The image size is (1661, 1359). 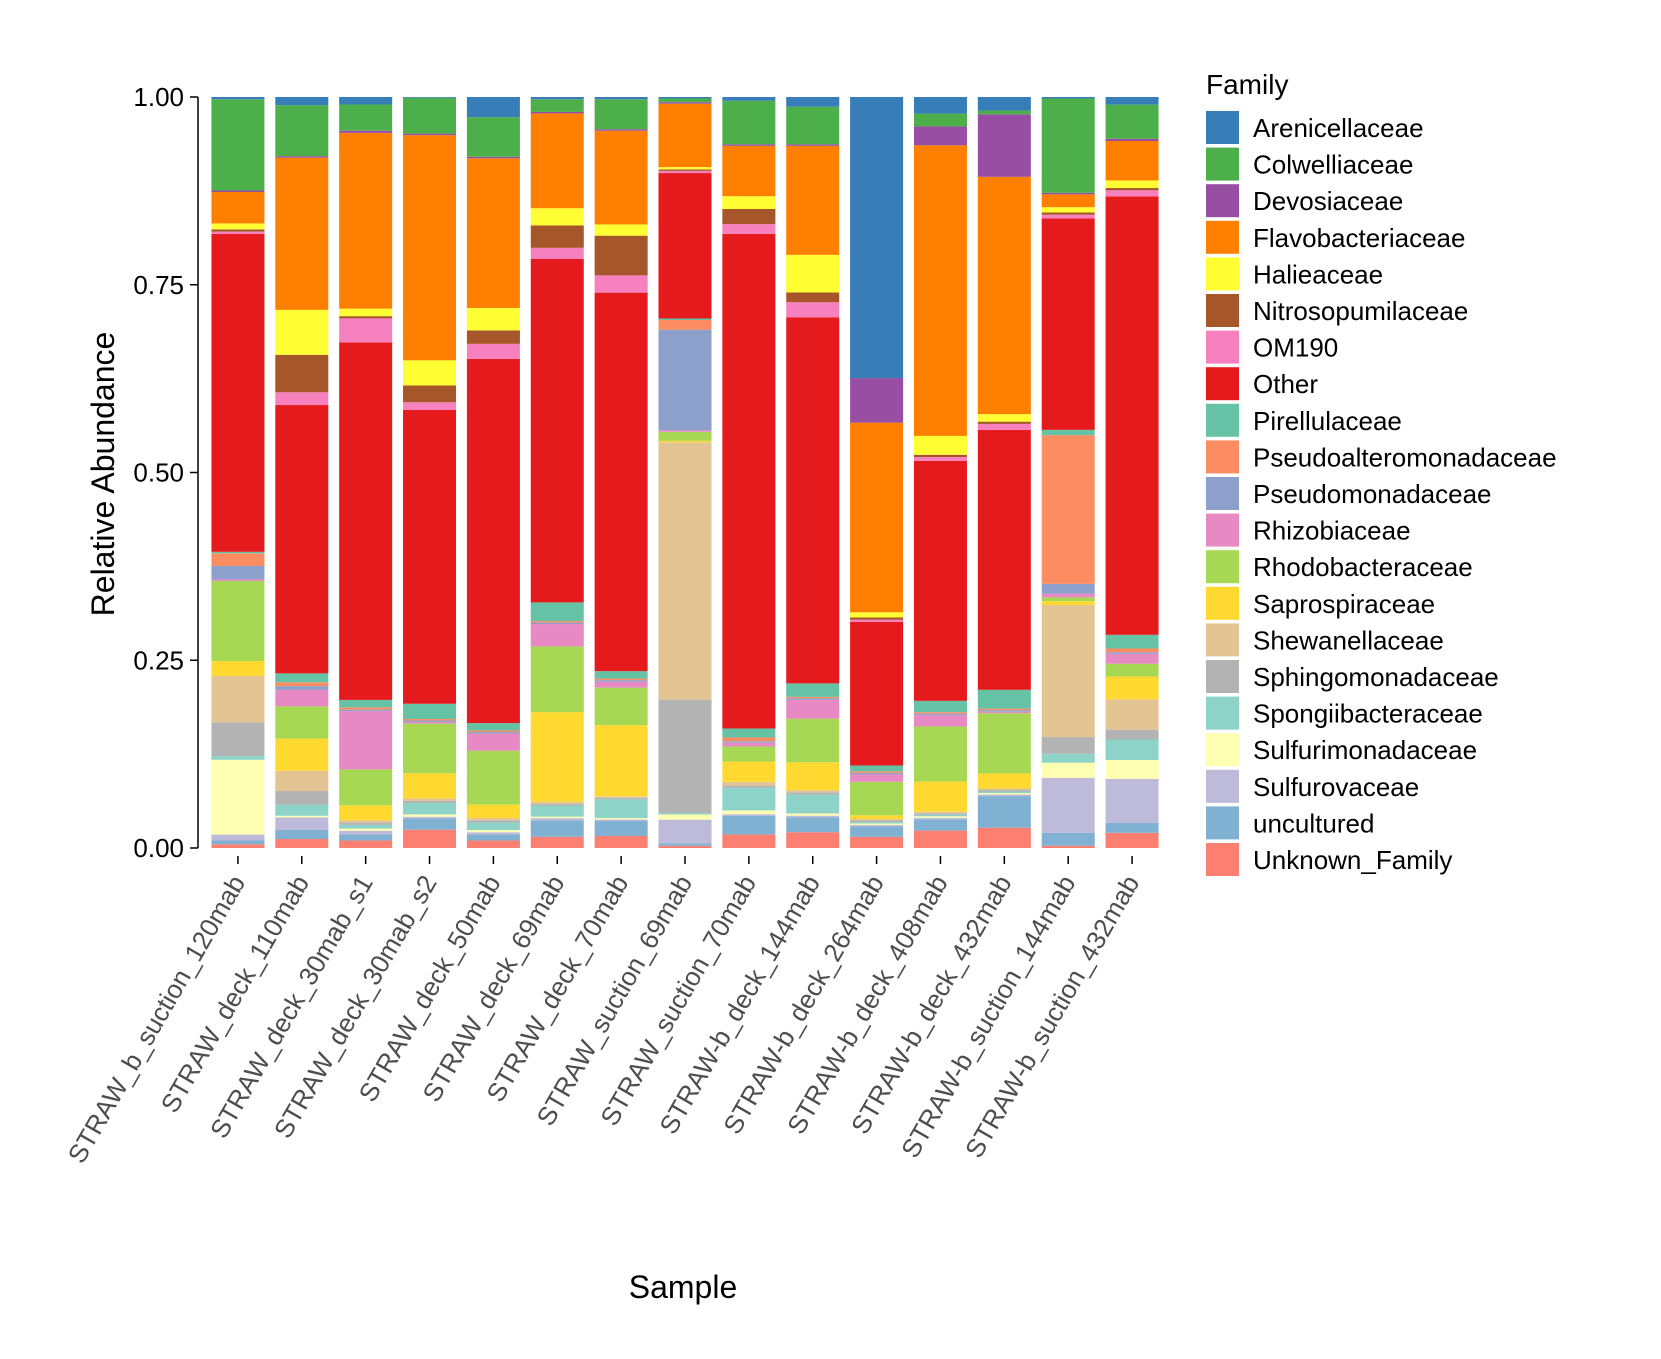 I want to click on legend-item-Spongiibacteraceae: Spongiibacteraceae, so click(x=1344, y=713).